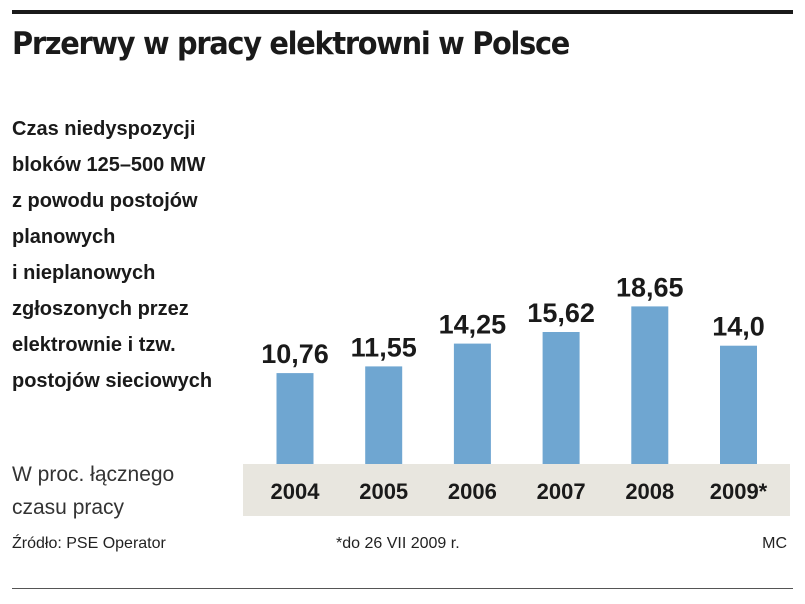  What do you see at coordinates (384, 415) in the screenshot?
I see `bar-2005` at bounding box center [384, 415].